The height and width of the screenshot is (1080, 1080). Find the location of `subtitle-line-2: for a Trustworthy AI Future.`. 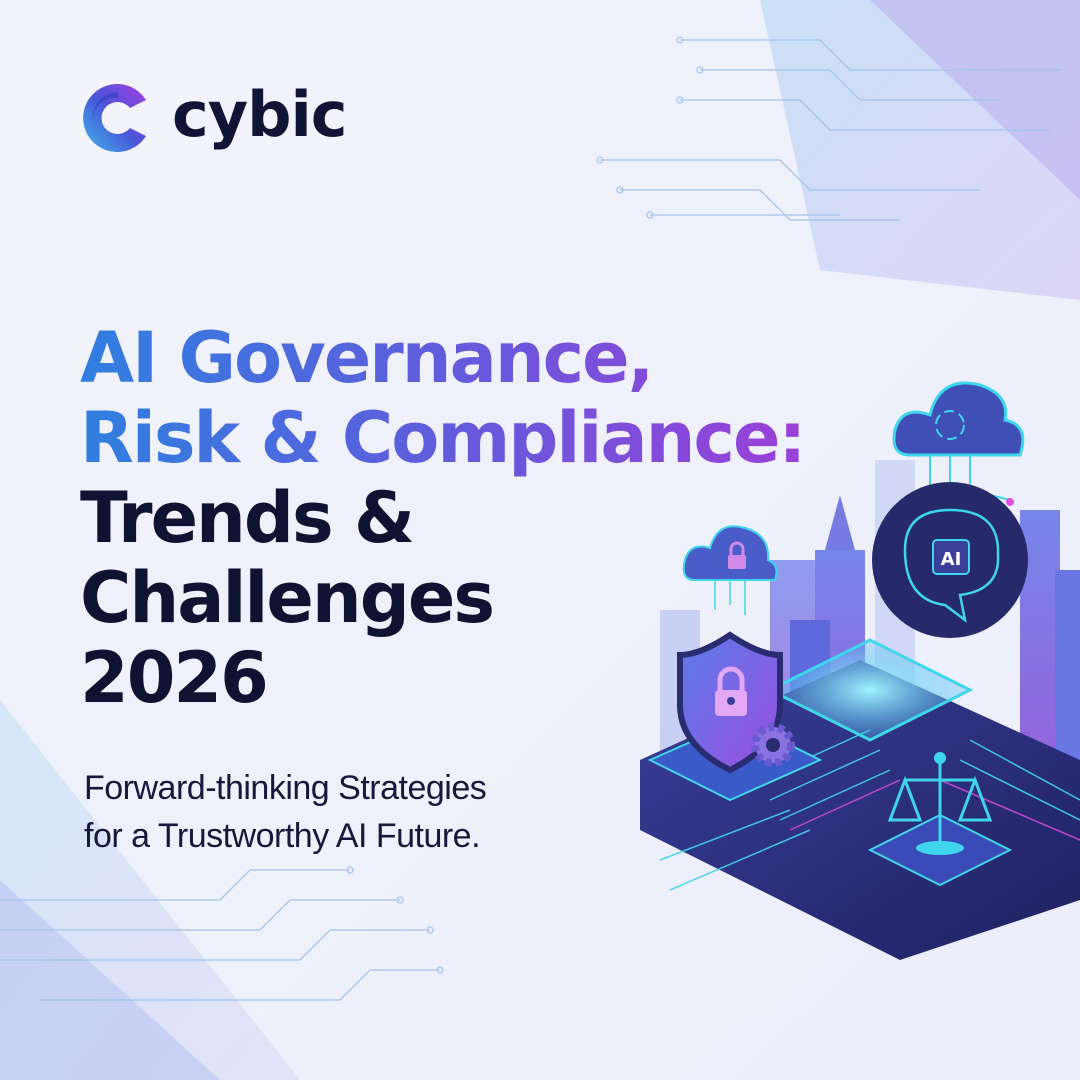

subtitle-line-2: for a Trustworthy AI Future. is located at coordinates (282, 836).